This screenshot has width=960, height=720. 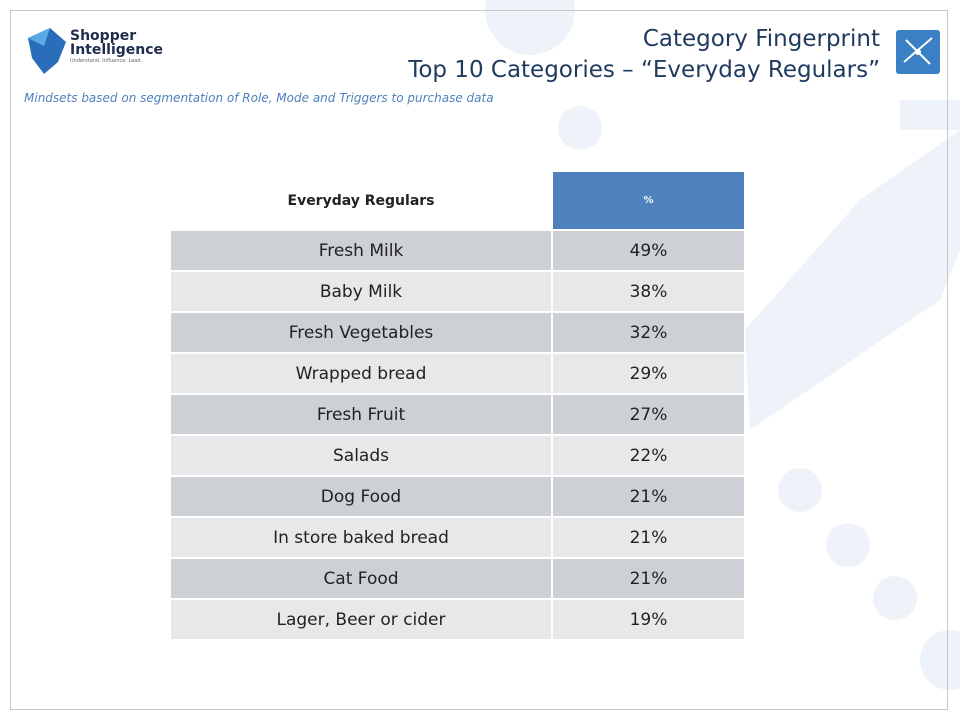 What do you see at coordinates (648, 414) in the screenshot?
I see `table-cell: 27%` at bounding box center [648, 414].